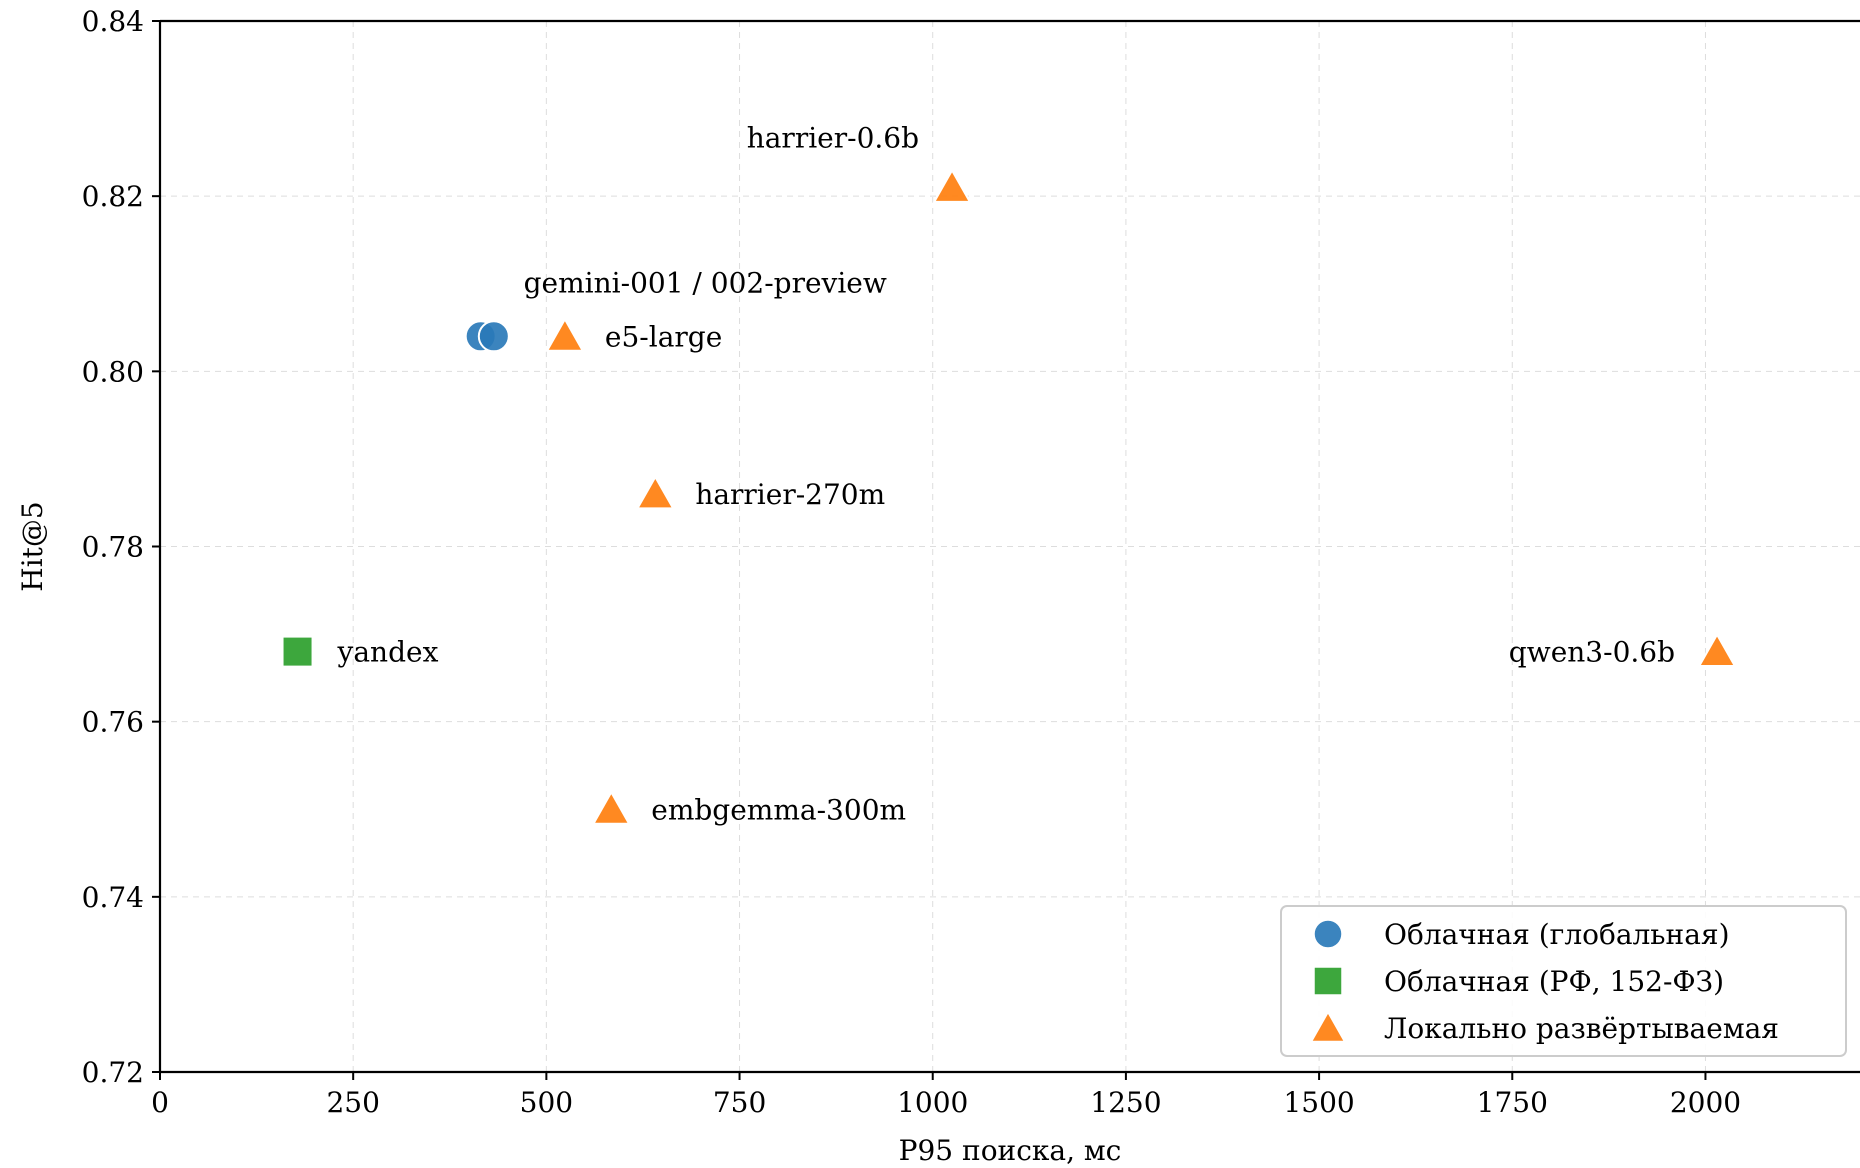  I want to click on x-tick-label: 0, so click(160, 1102).